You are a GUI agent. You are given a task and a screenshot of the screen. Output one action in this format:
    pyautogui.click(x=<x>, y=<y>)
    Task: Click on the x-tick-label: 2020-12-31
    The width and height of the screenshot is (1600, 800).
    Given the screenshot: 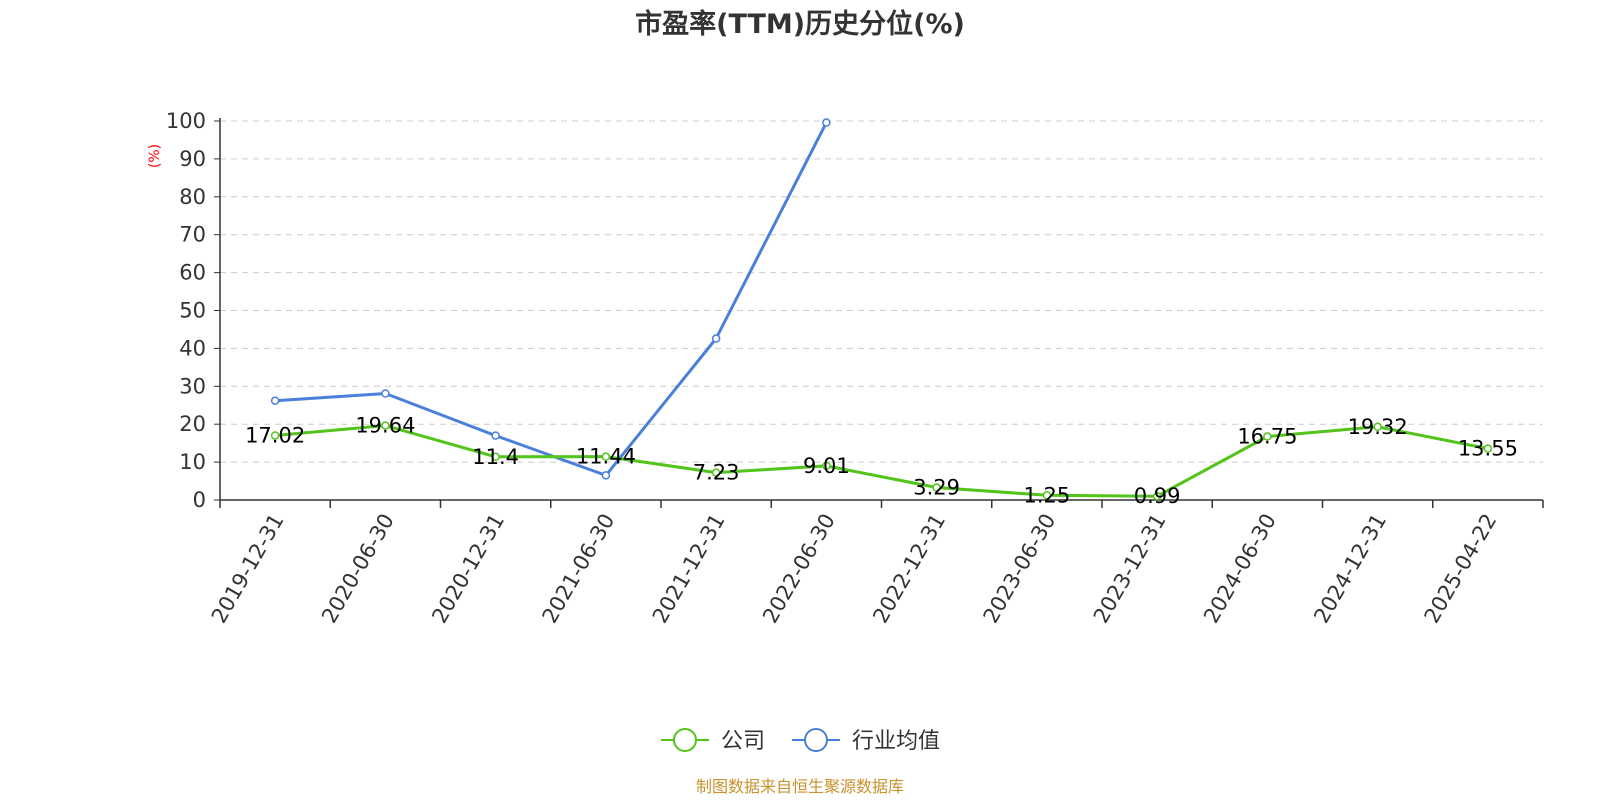 What is the action you would take?
    pyautogui.click(x=468, y=569)
    